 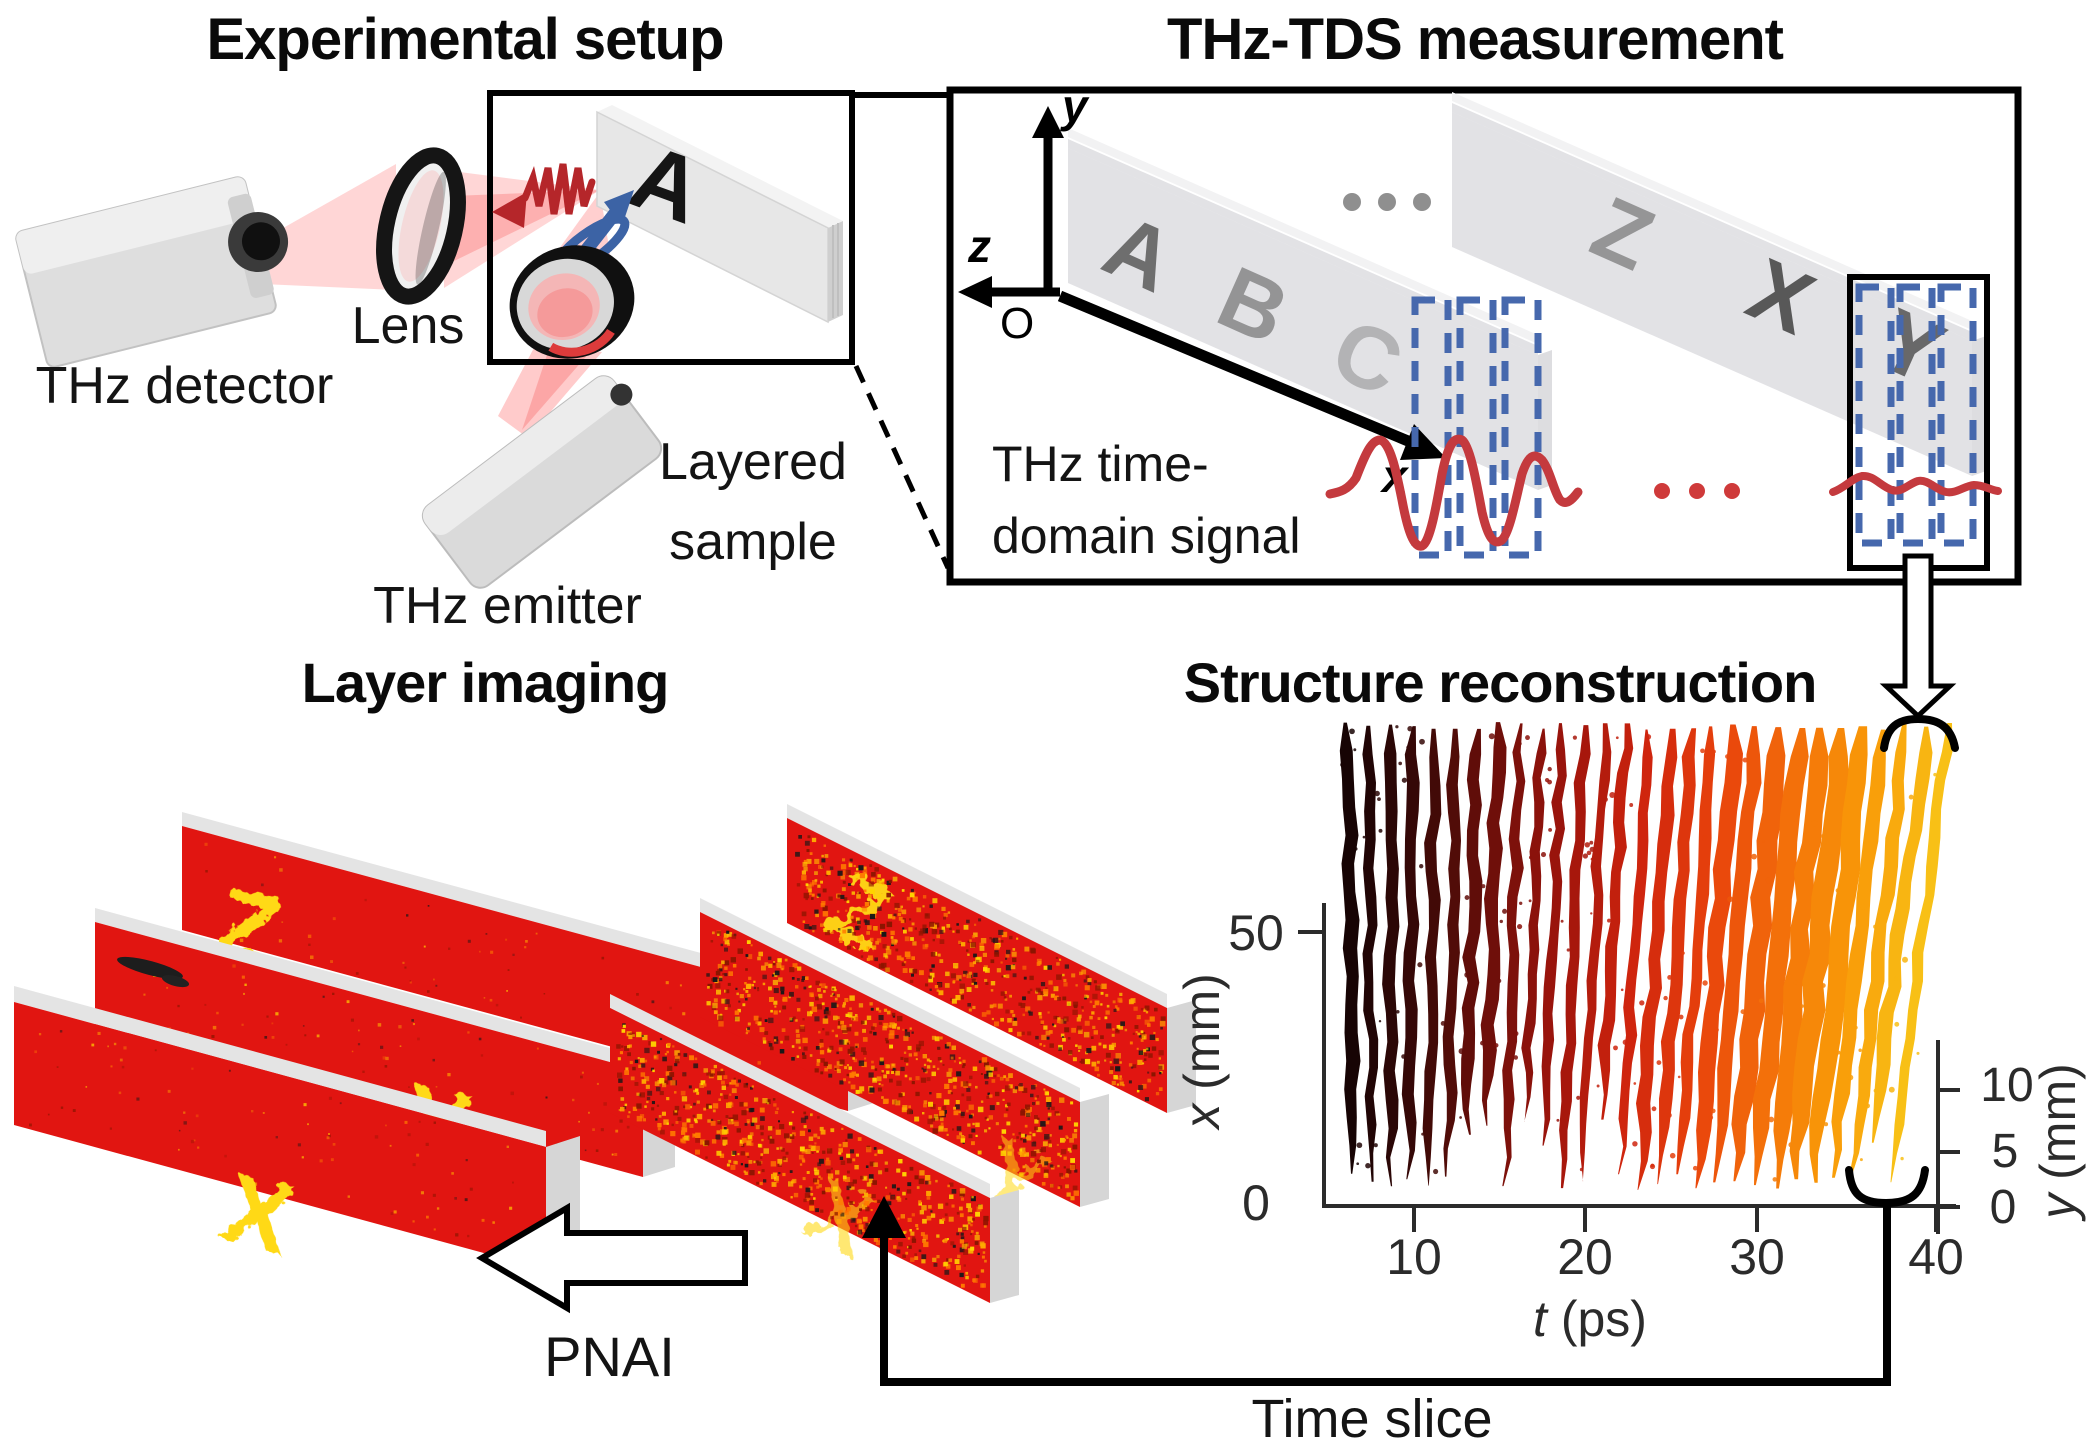 I want to click on label-thz-time: THz time-, so click(x=1100, y=464).